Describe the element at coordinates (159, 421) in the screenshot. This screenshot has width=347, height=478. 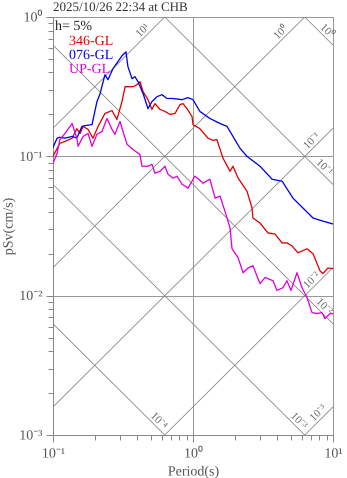
I see `annotation: 10⁻⁴` at that location.